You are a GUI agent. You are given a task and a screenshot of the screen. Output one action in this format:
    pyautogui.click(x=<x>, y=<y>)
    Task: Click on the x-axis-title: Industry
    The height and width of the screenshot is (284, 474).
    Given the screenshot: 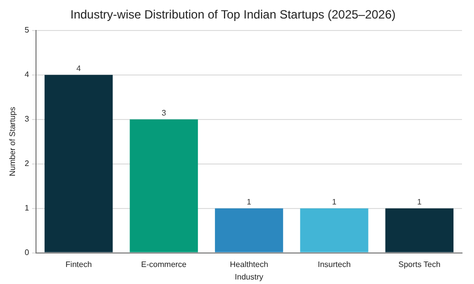 What is the action you would take?
    pyautogui.click(x=249, y=277)
    